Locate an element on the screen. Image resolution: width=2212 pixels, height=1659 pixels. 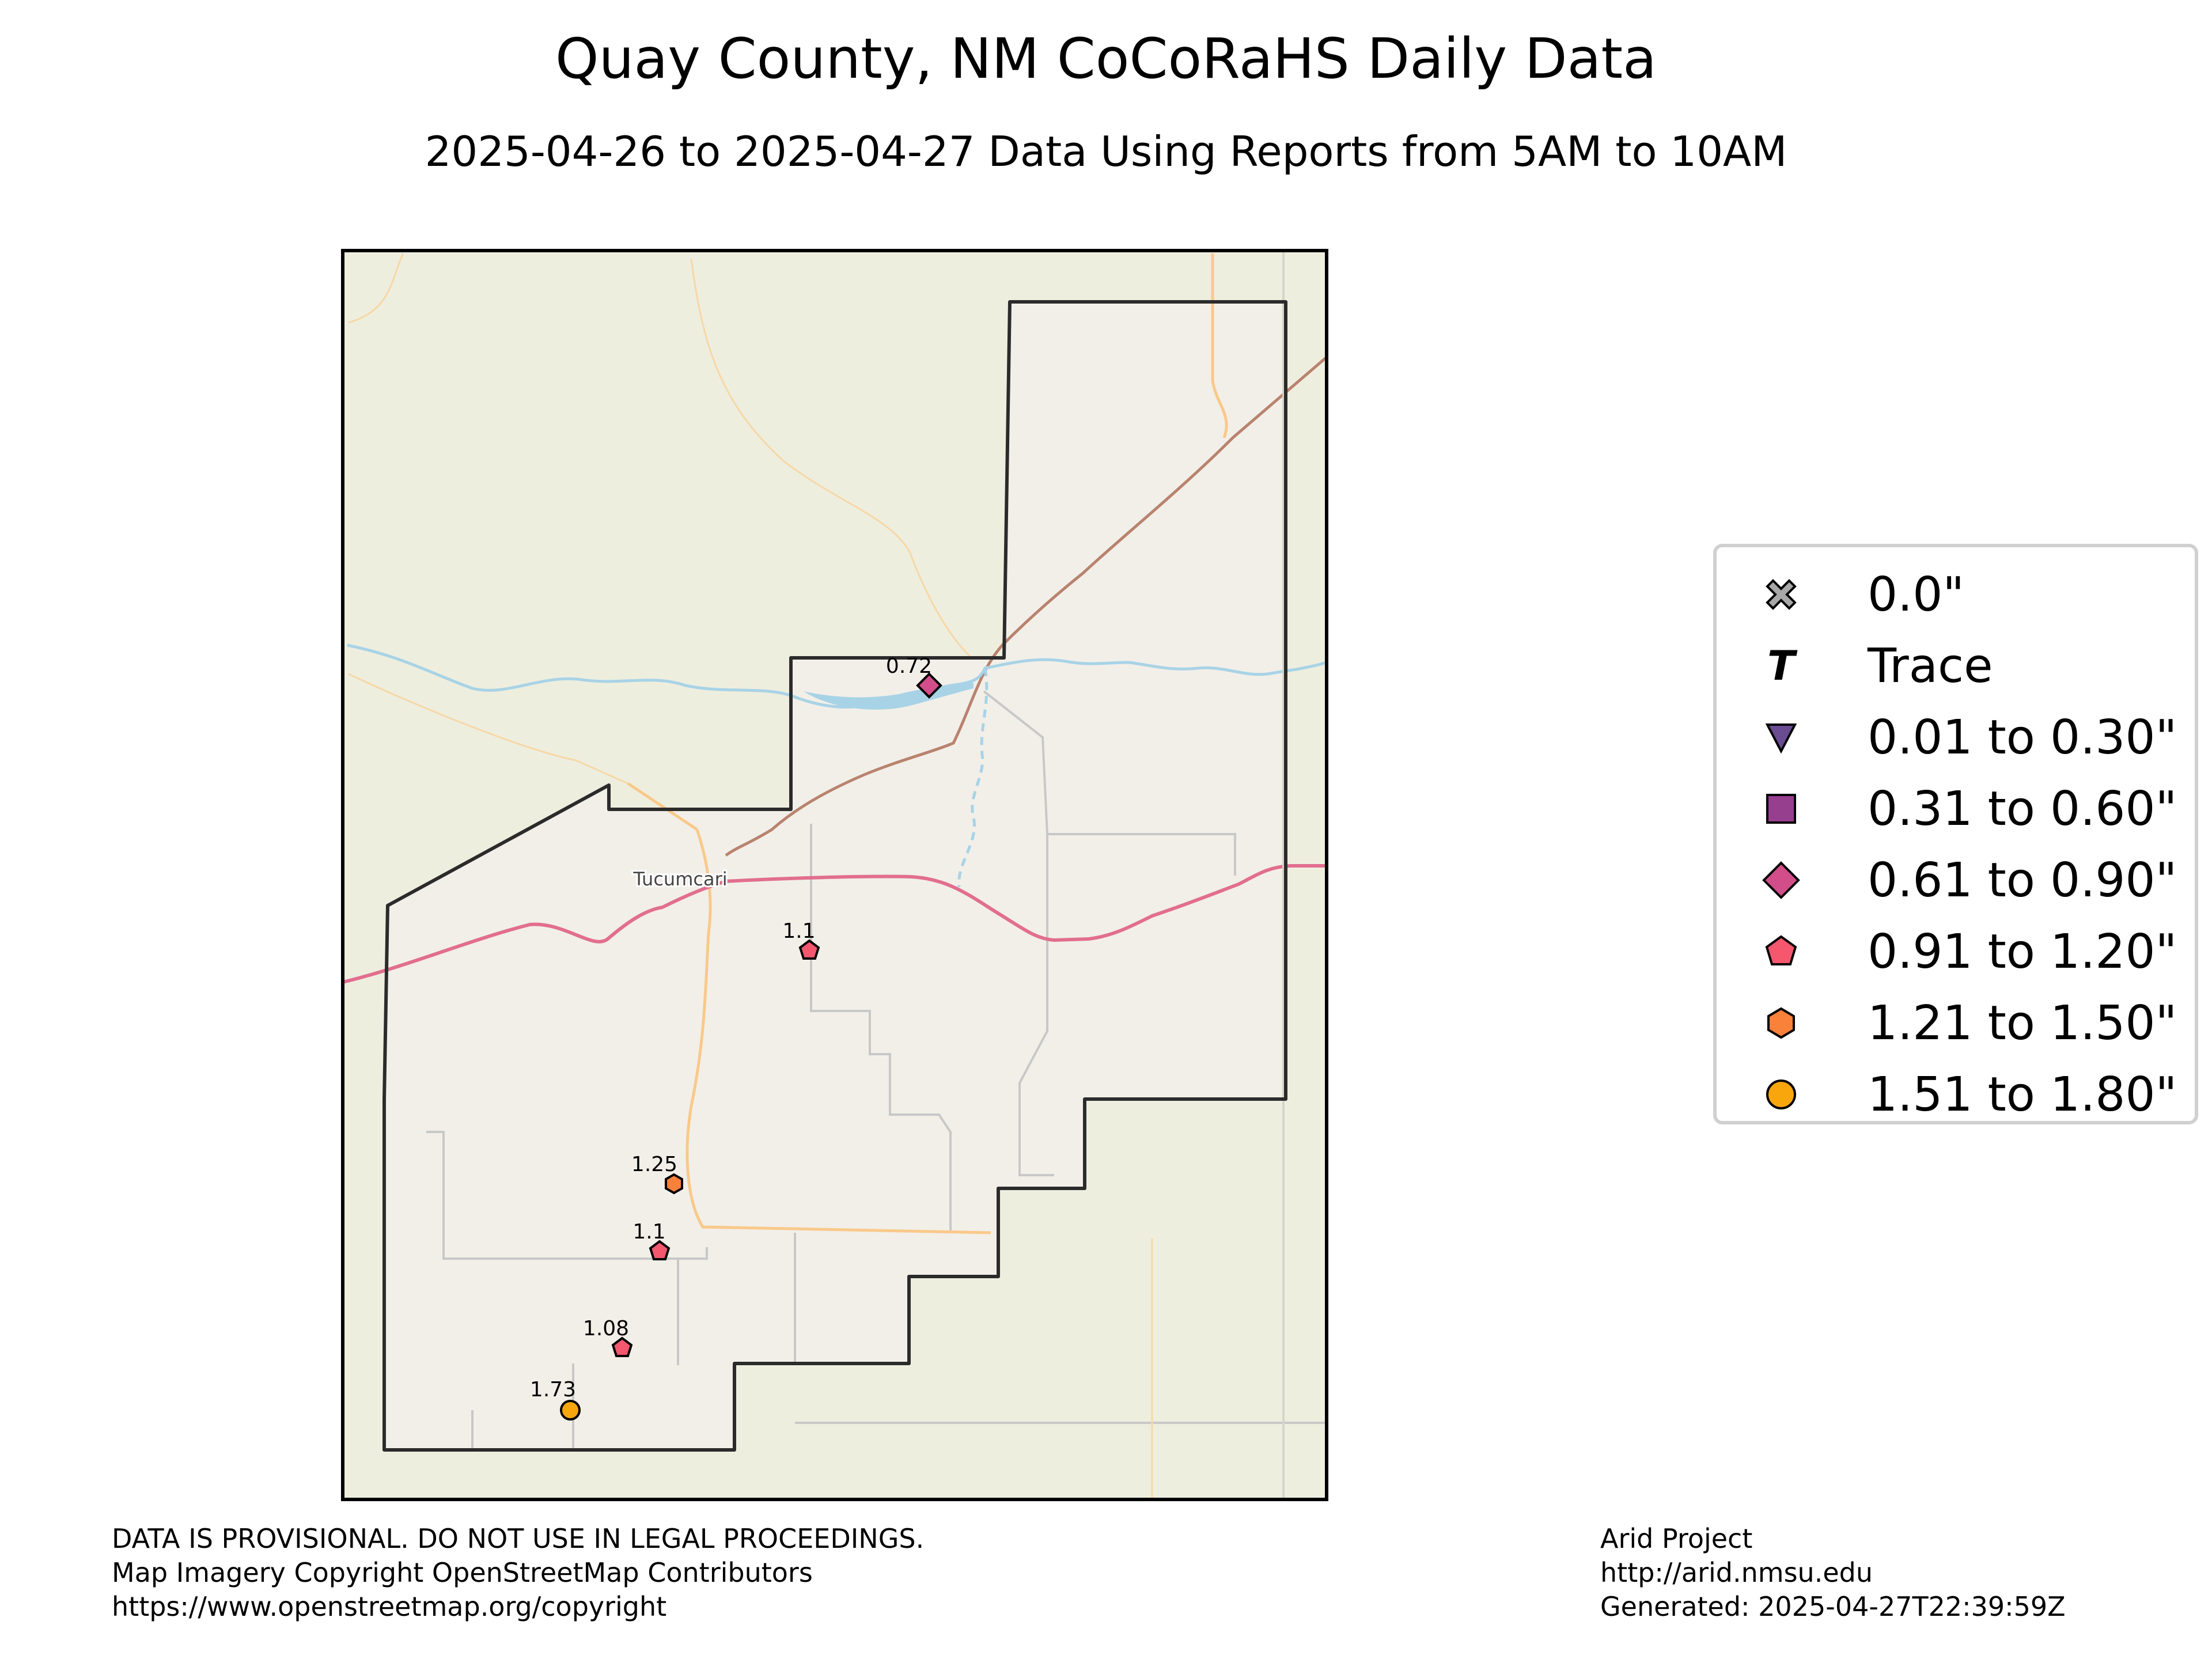
legend-label: 1.21 to 1.50" is located at coordinates (2022, 1023).